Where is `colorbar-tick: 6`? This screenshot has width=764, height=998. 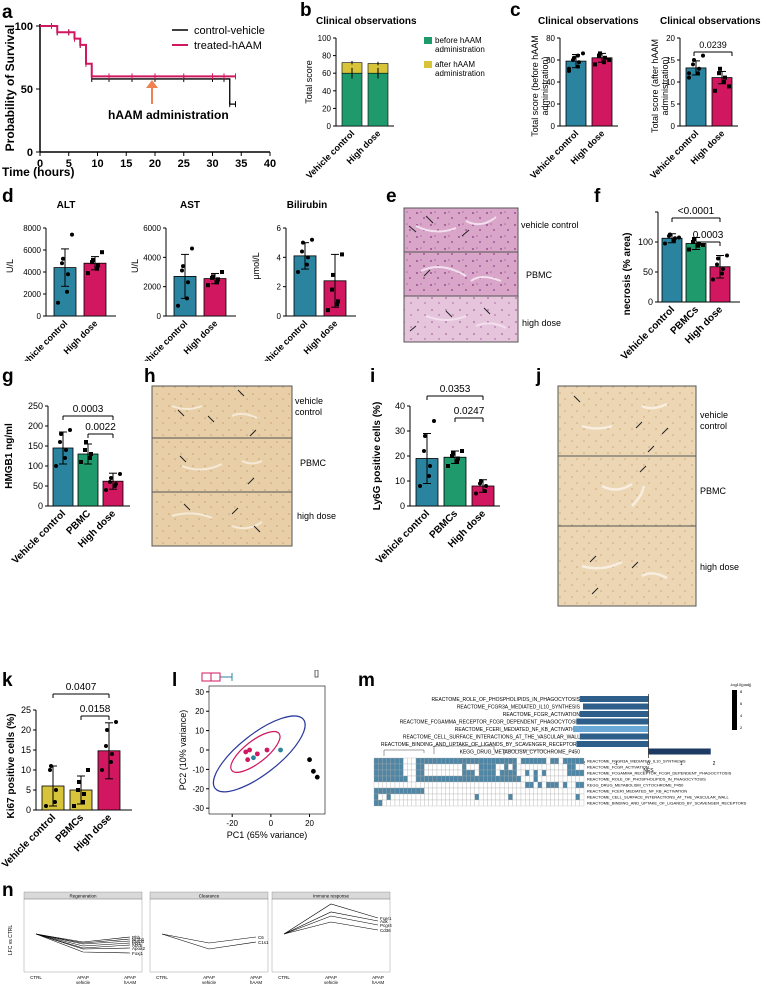 colorbar-tick: 6 is located at coordinates (741, 703).